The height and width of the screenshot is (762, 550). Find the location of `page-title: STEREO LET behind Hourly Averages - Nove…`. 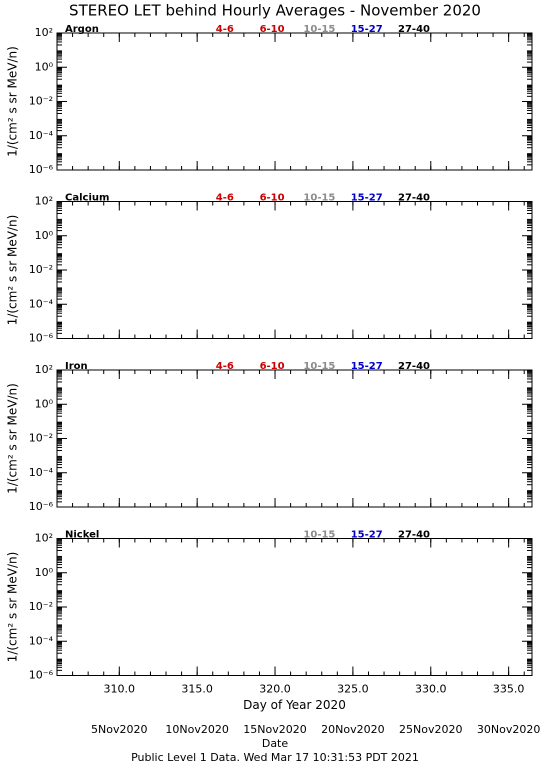

page-title: STEREO LET behind Hourly Averages - Nove… is located at coordinates (275, 11).